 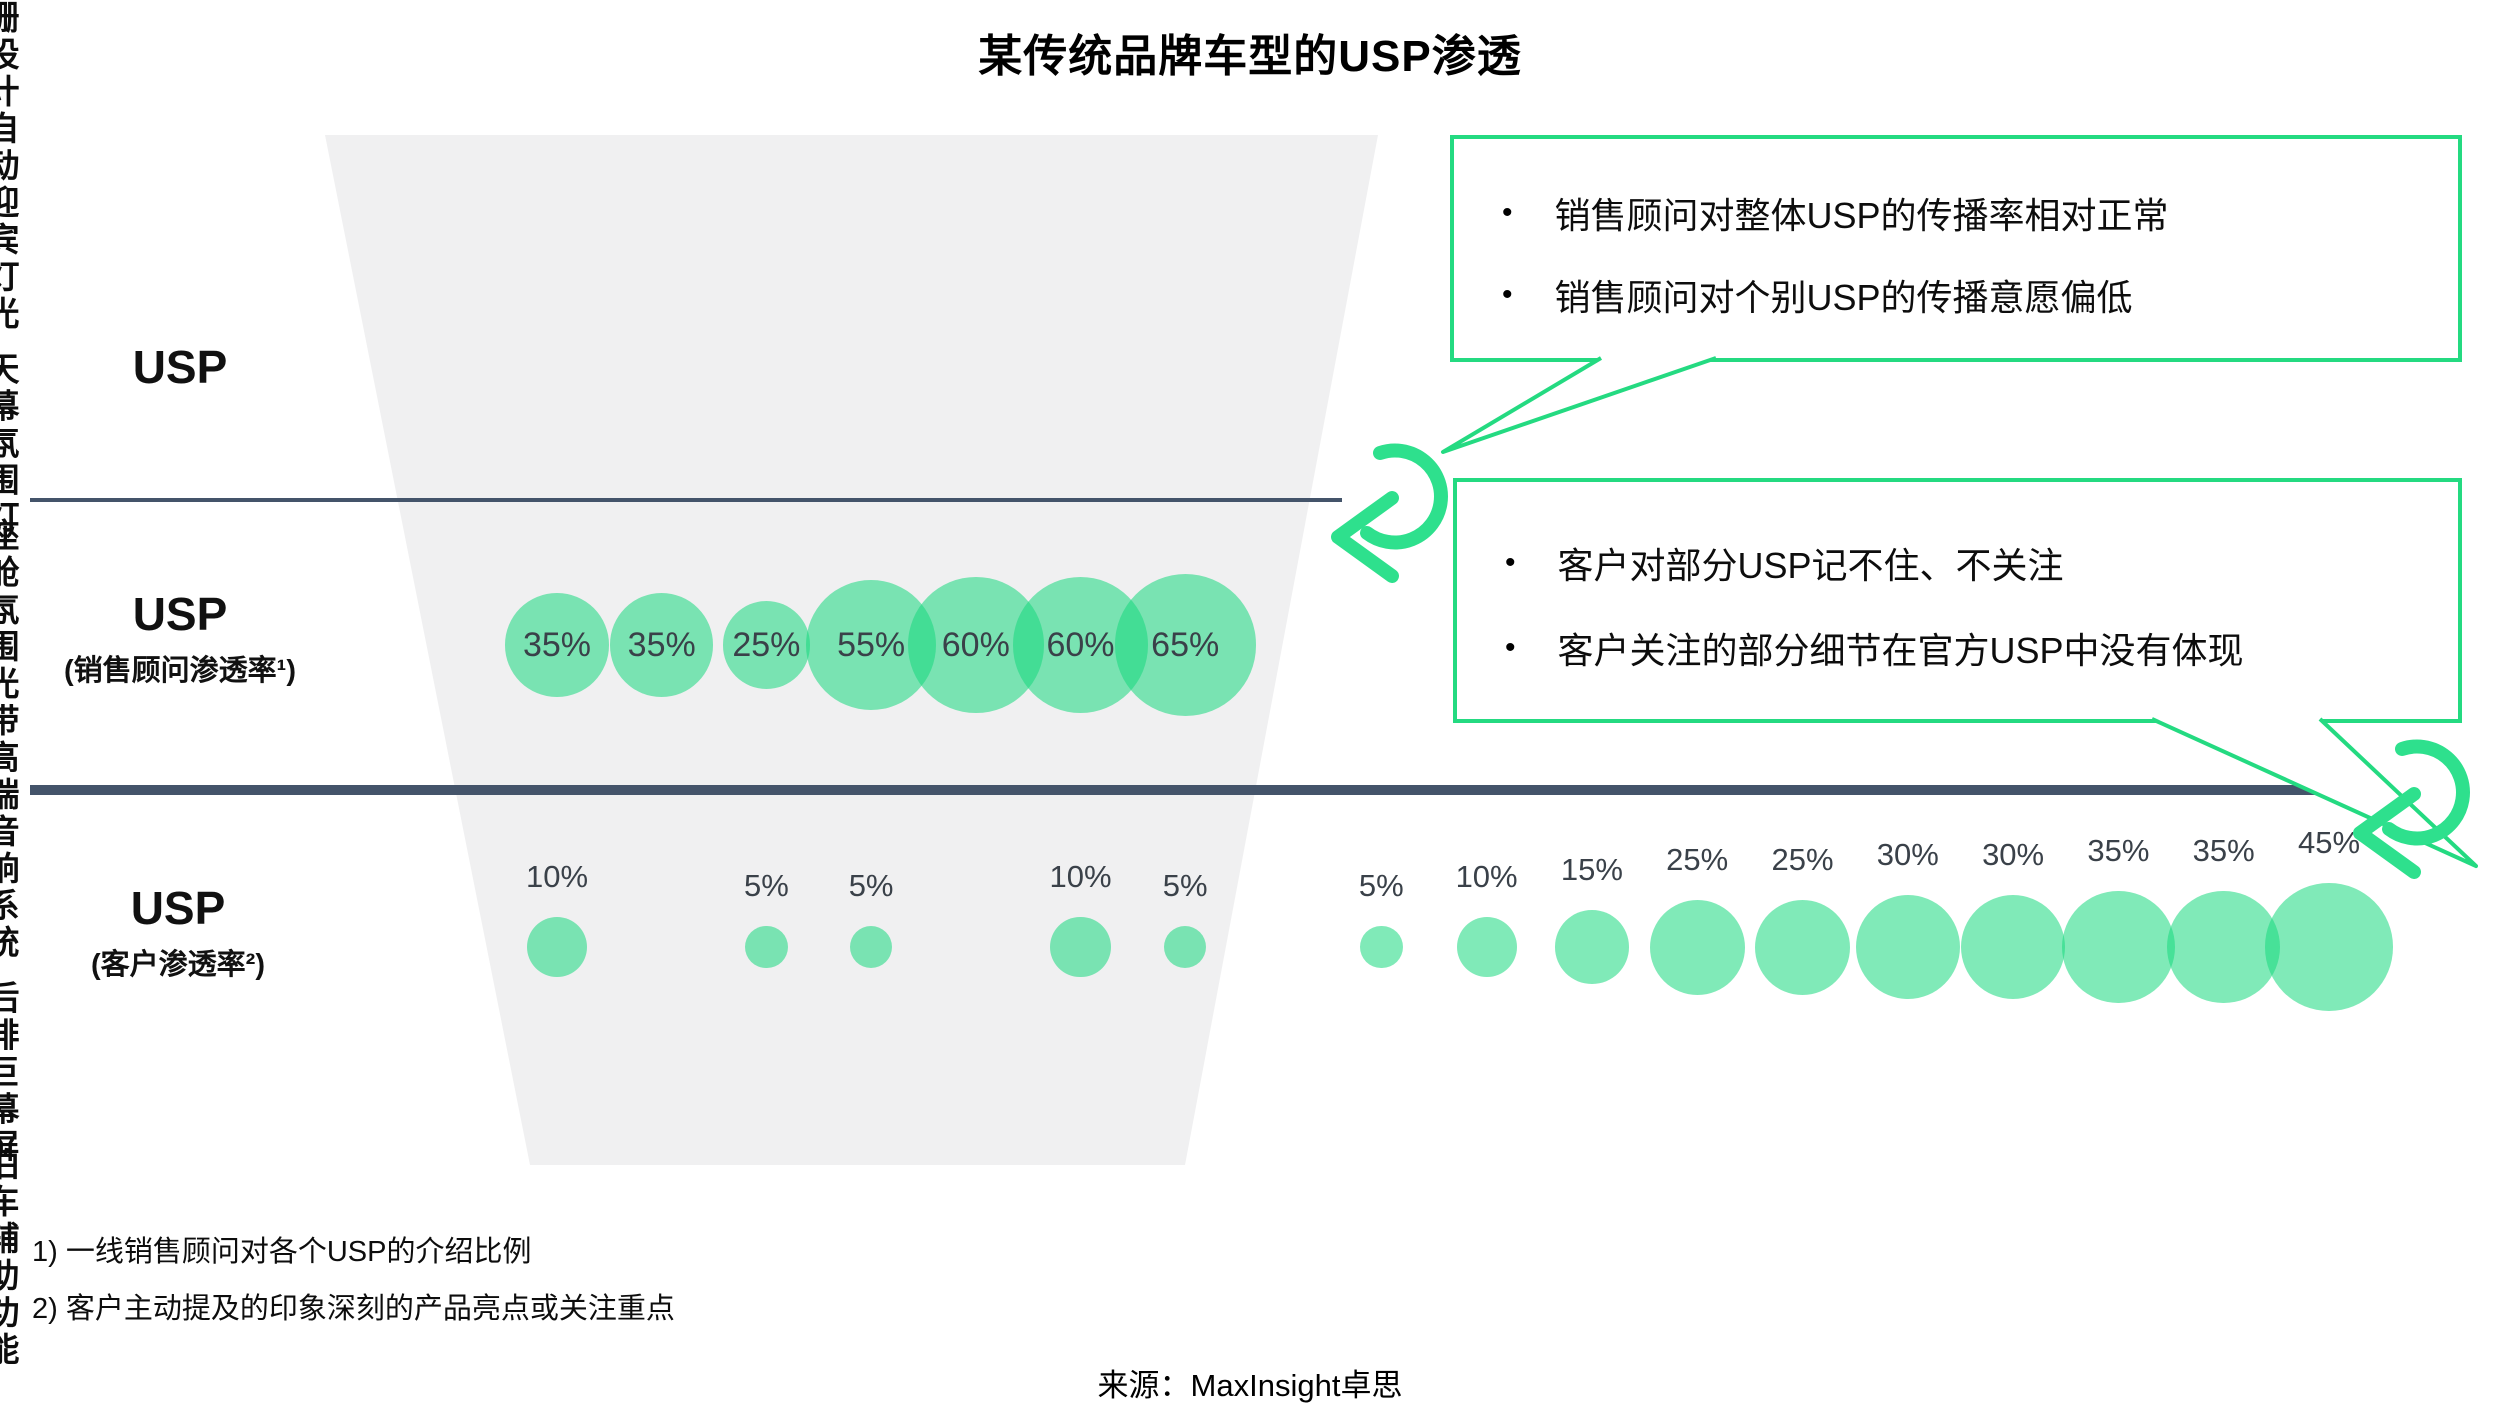 What do you see at coordinates (1486, 876) in the screenshot?
I see `customer-aspect-value: 10%` at bounding box center [1486, 876].